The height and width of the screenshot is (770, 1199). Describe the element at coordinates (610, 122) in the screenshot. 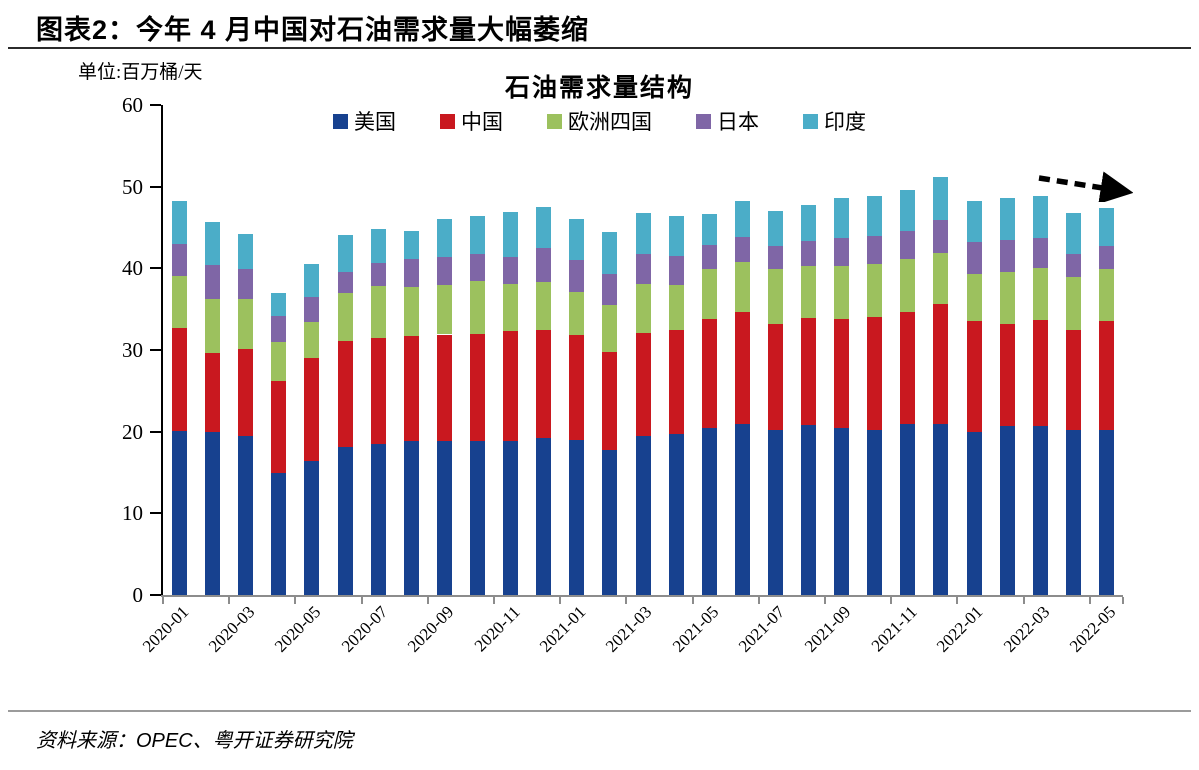

I see `legend-label: 欧洲四国` at that location.